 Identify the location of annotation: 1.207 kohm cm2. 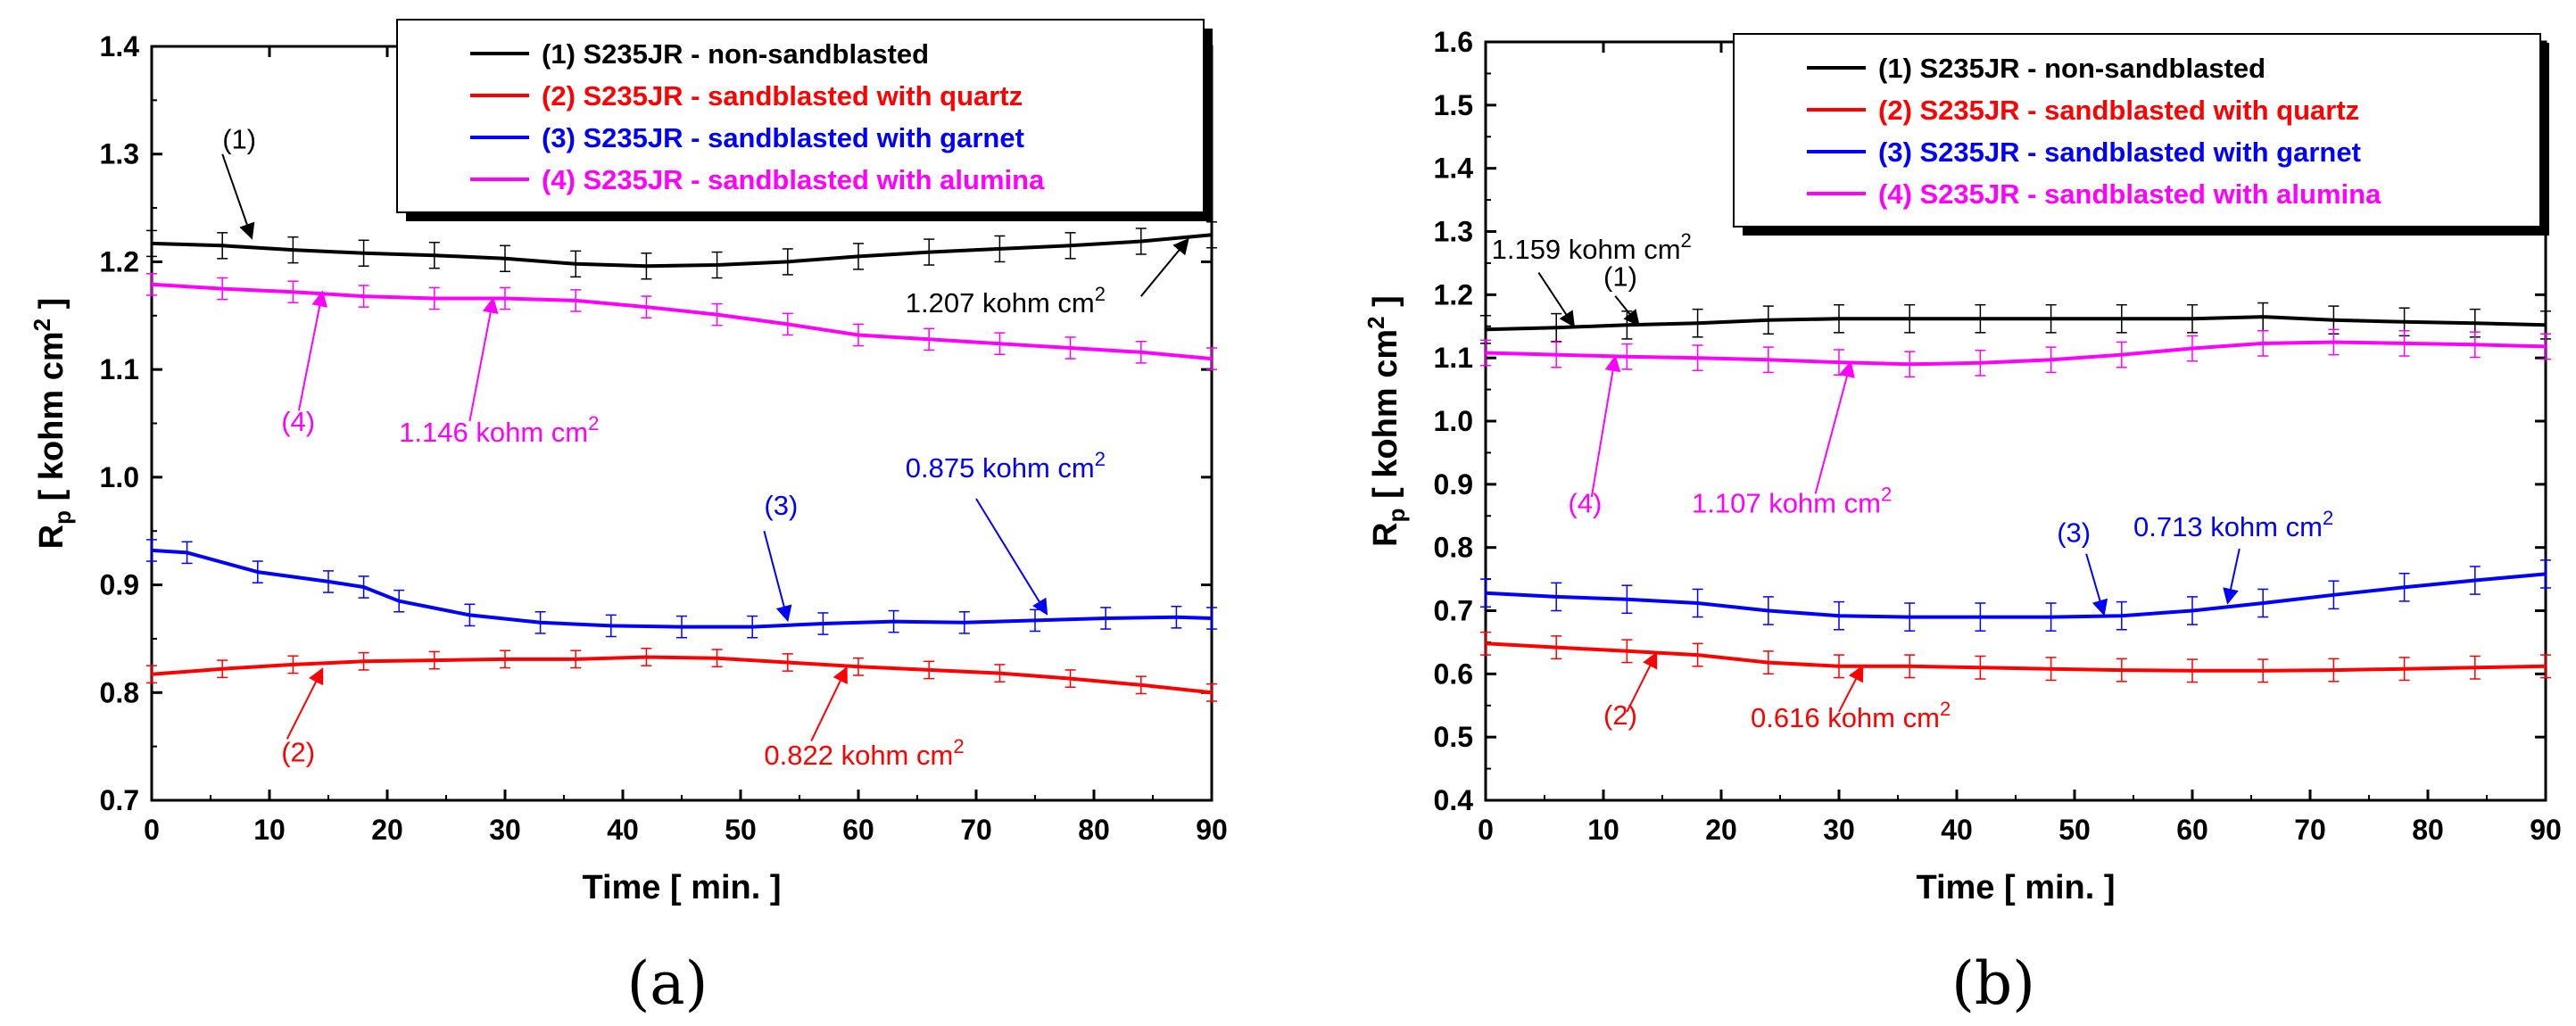
(1047, 278).